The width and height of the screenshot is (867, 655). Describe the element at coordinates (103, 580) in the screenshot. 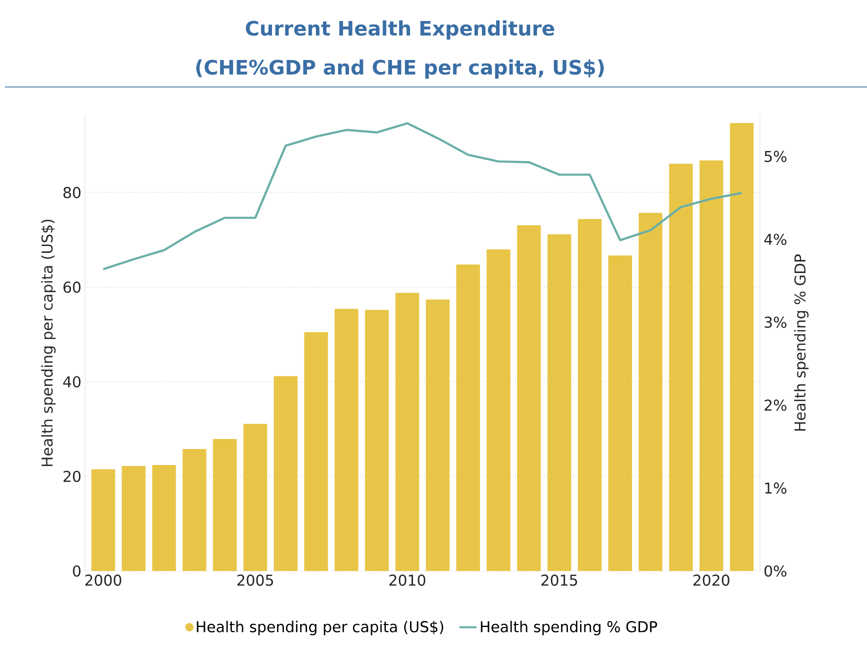

I see `x-tick-label: 2000` at that location.